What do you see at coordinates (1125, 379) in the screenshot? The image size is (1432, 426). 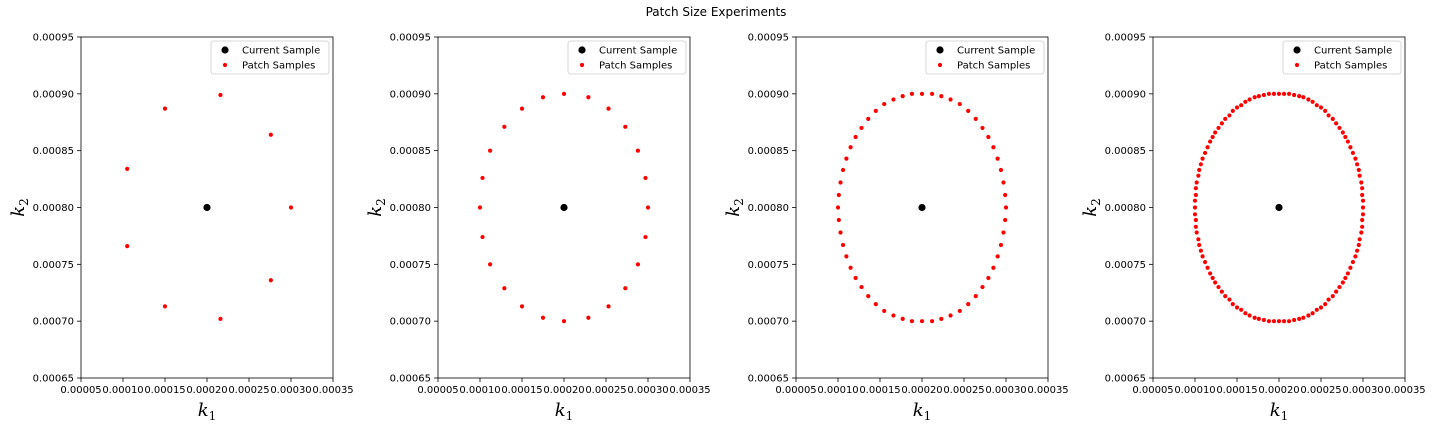 I see `y-tick-label: 0.00065` at bounding box center [1125, 379].